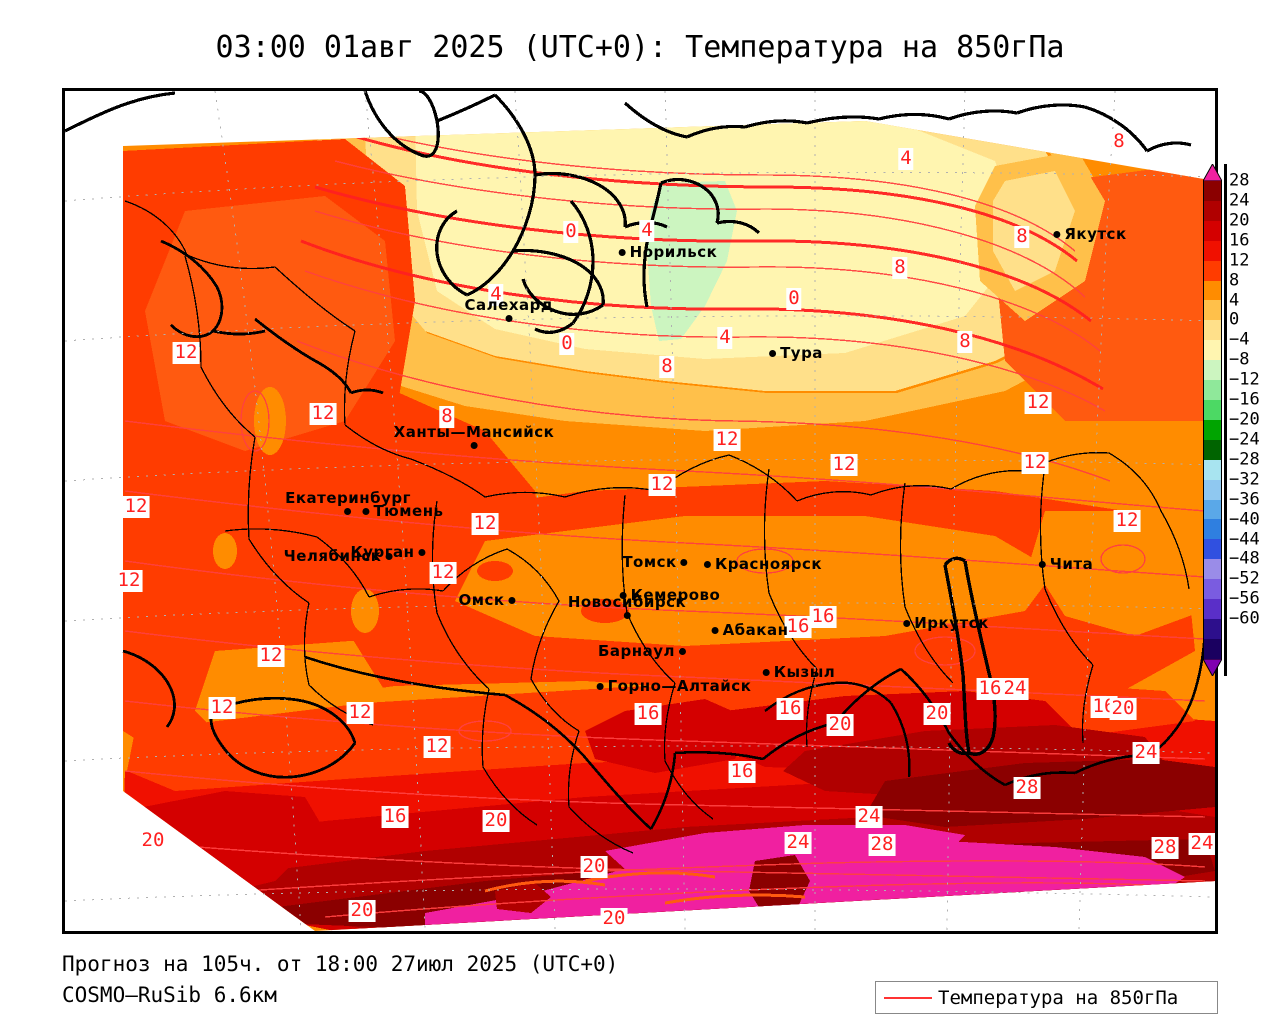  I want to click on map-legend: Температура на 850гПа, so click(1046, 997).